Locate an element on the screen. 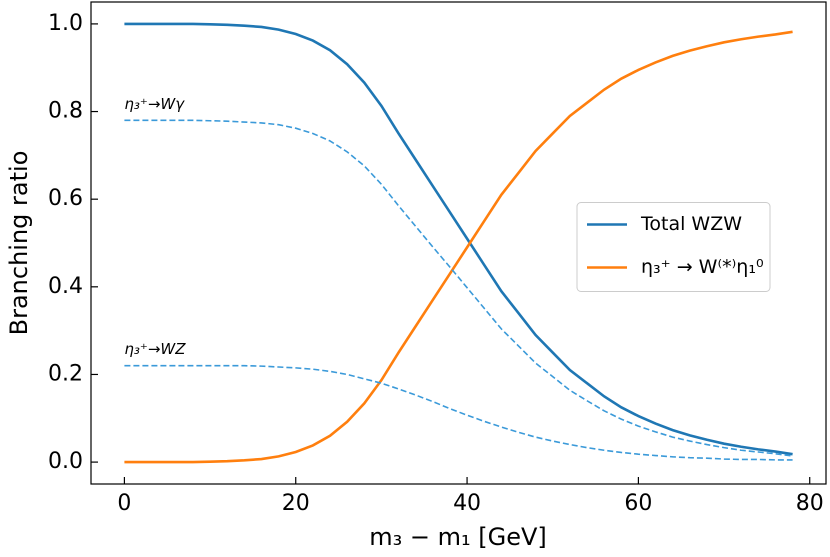 This screenshot has width=830, height=557. y-tick-label: 0.8 is located at coordinates (65, 111).